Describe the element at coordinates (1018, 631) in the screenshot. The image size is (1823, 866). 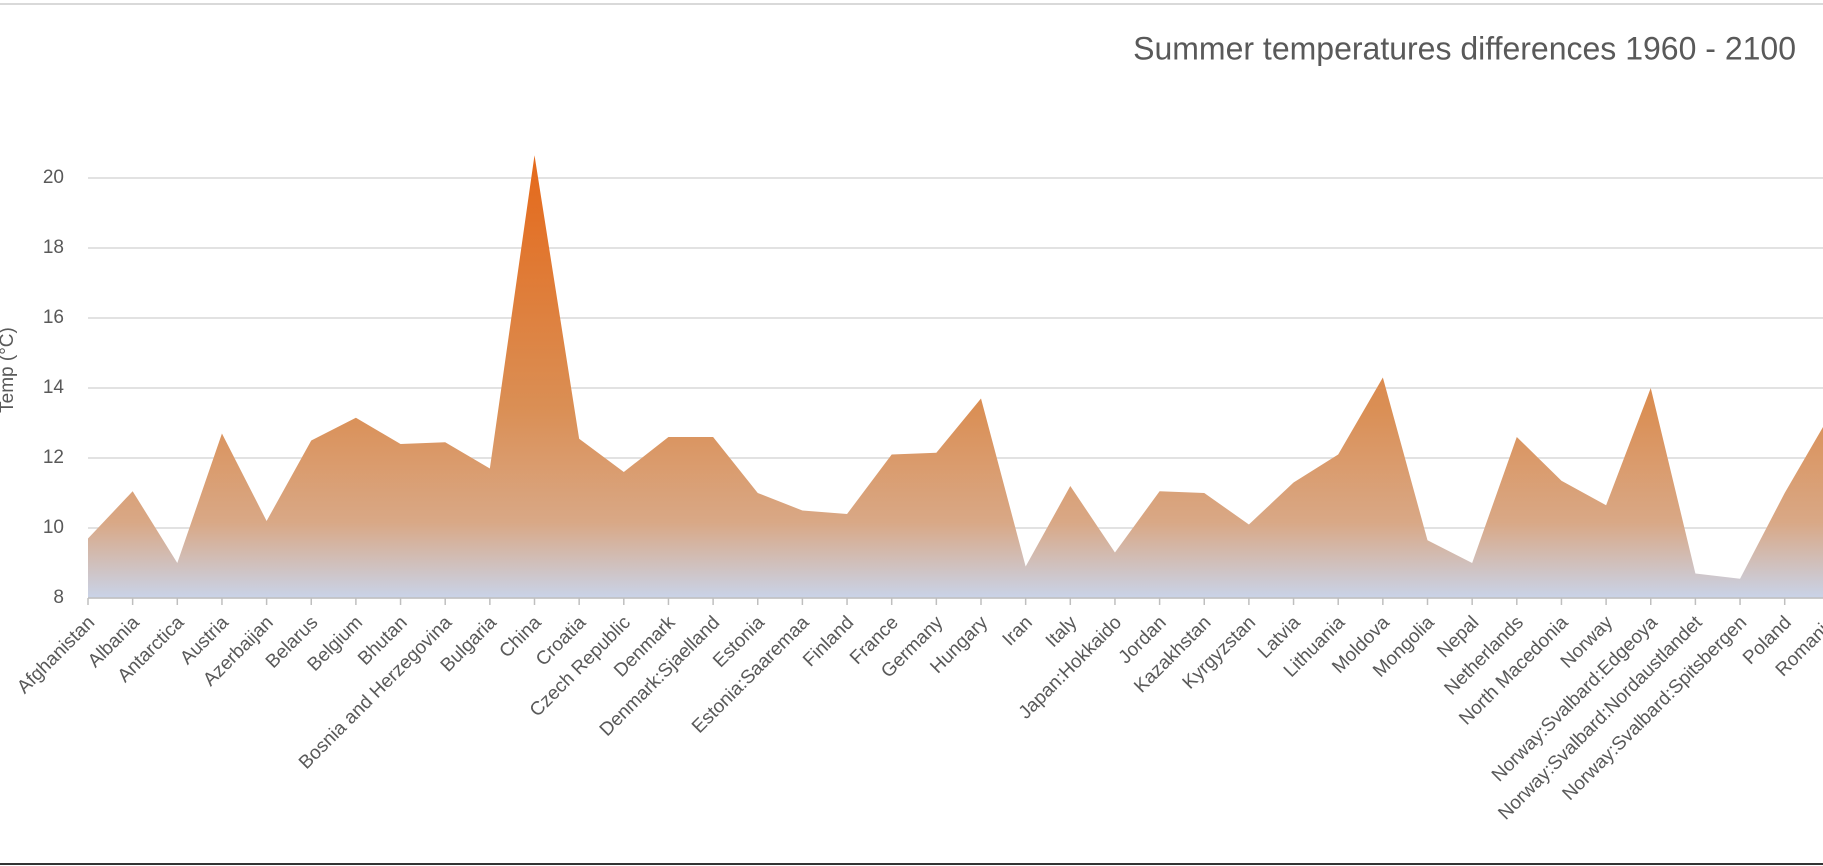
I see `x-tick-label: Iran` at that location.